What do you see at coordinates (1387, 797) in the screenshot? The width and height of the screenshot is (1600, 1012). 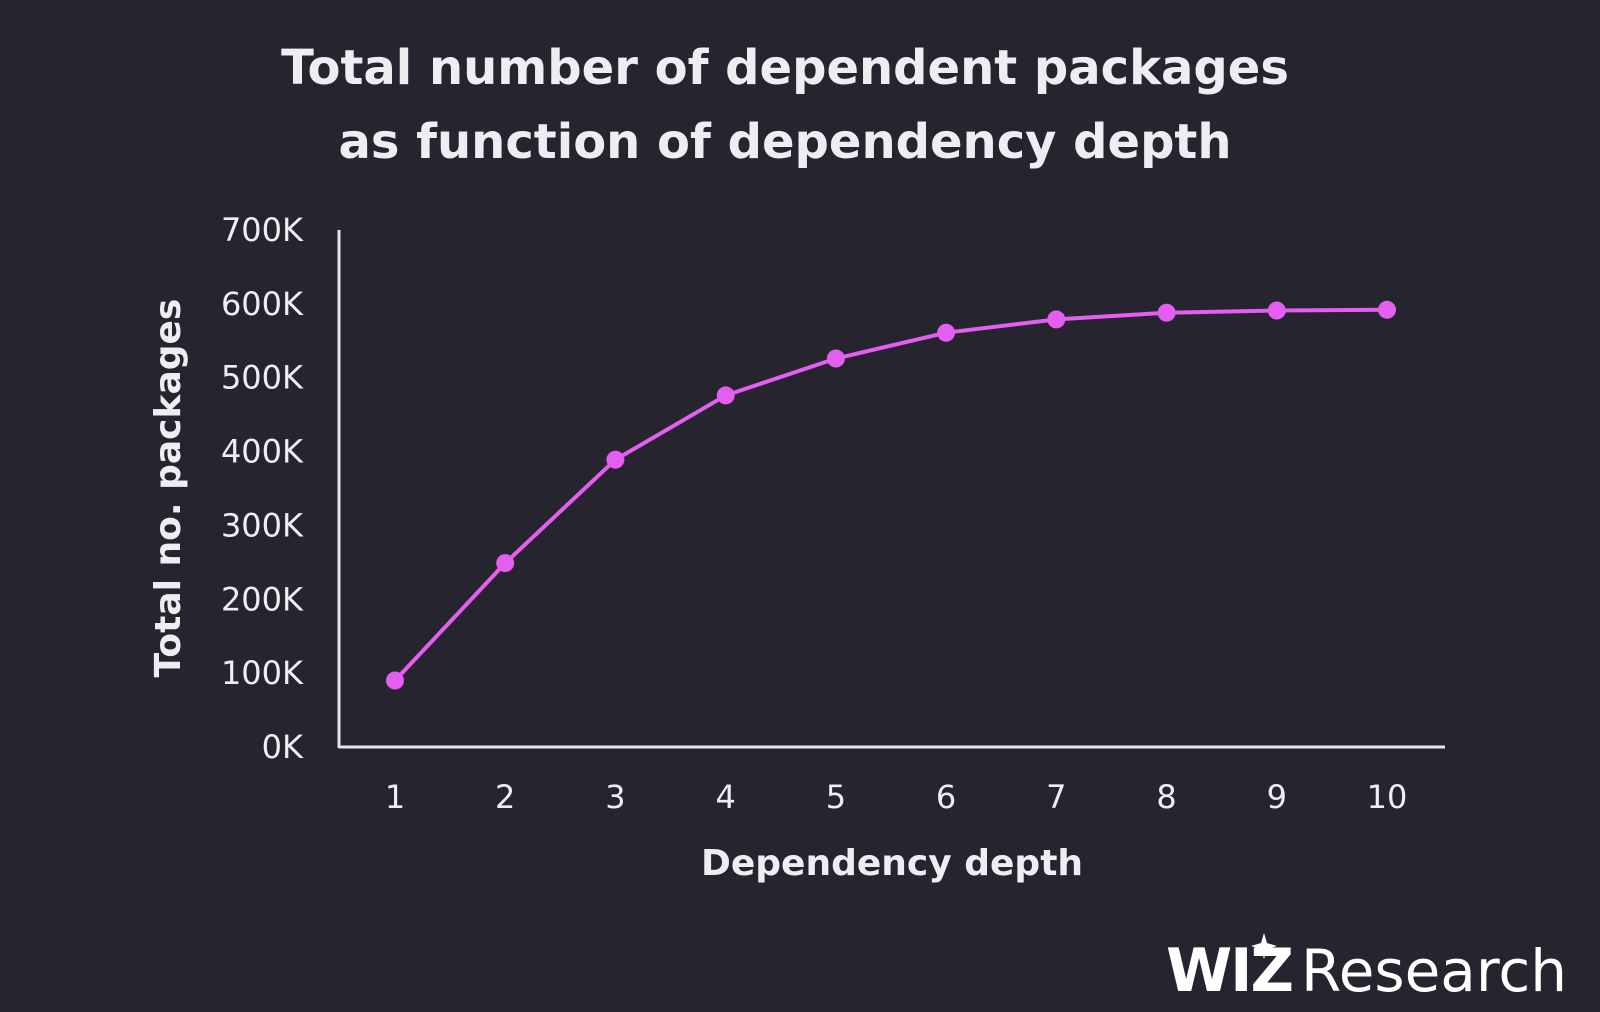 I see `x-tick-label: 10` at bounding box center [1387, 797].